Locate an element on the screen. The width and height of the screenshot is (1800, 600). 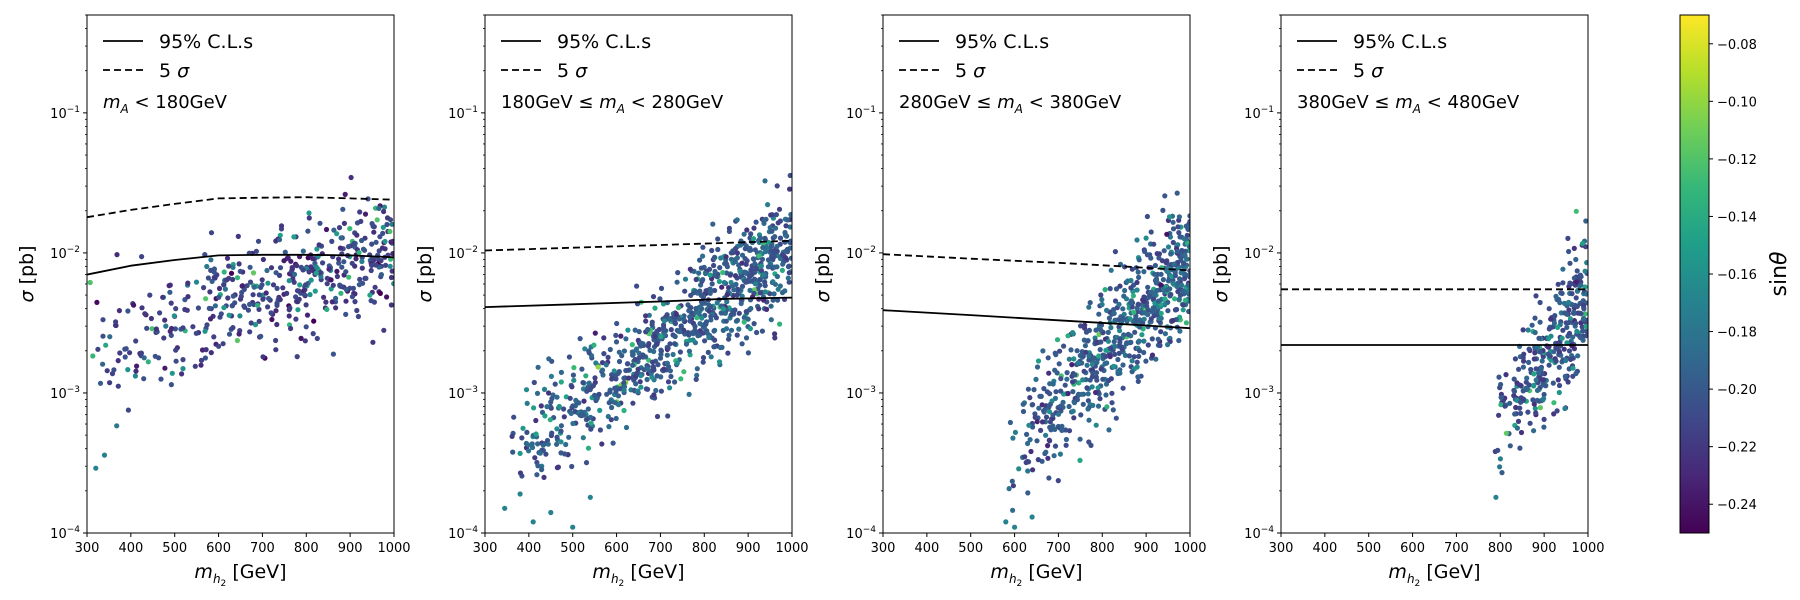
plot-frame is located at coordinates (1036, 274).